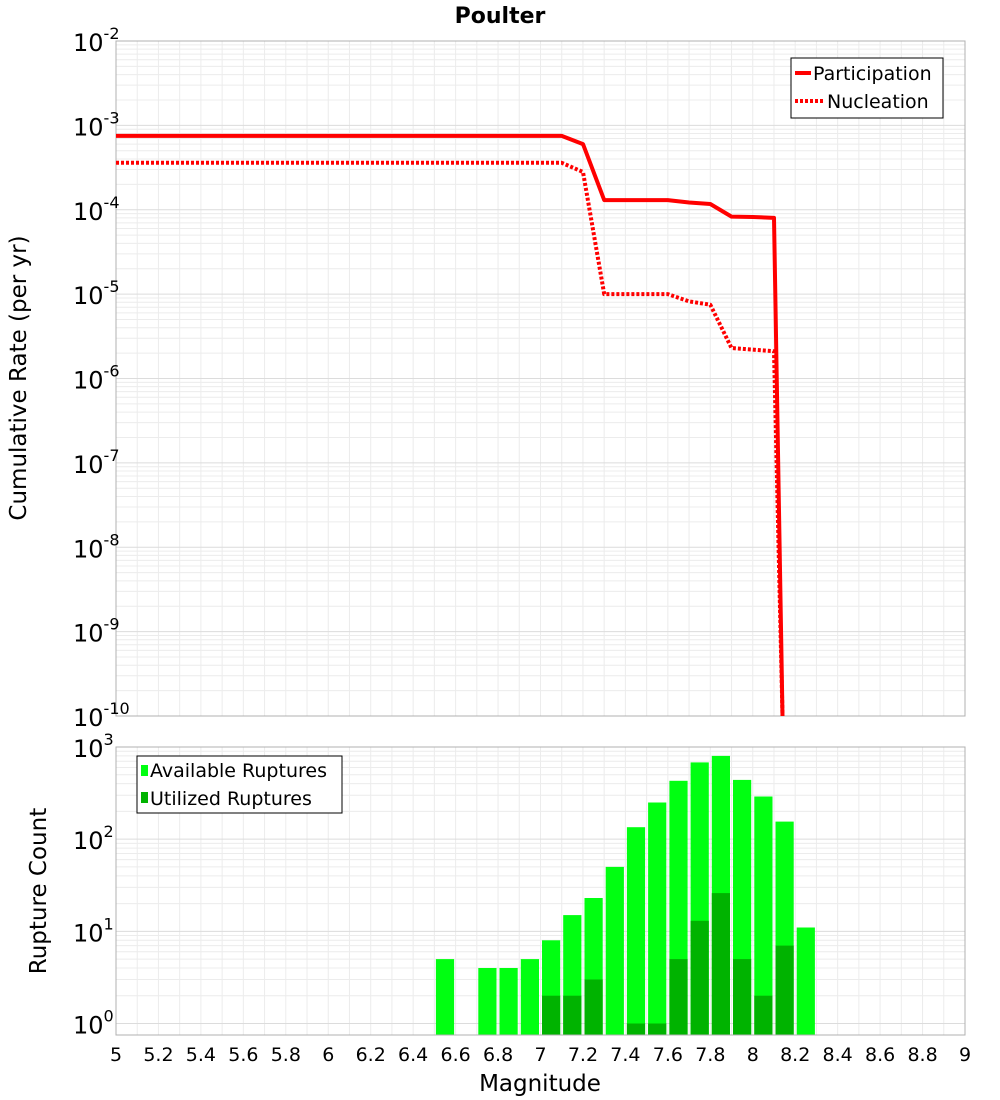  I want to click on tick-exponent: 3, so click(109, 739).